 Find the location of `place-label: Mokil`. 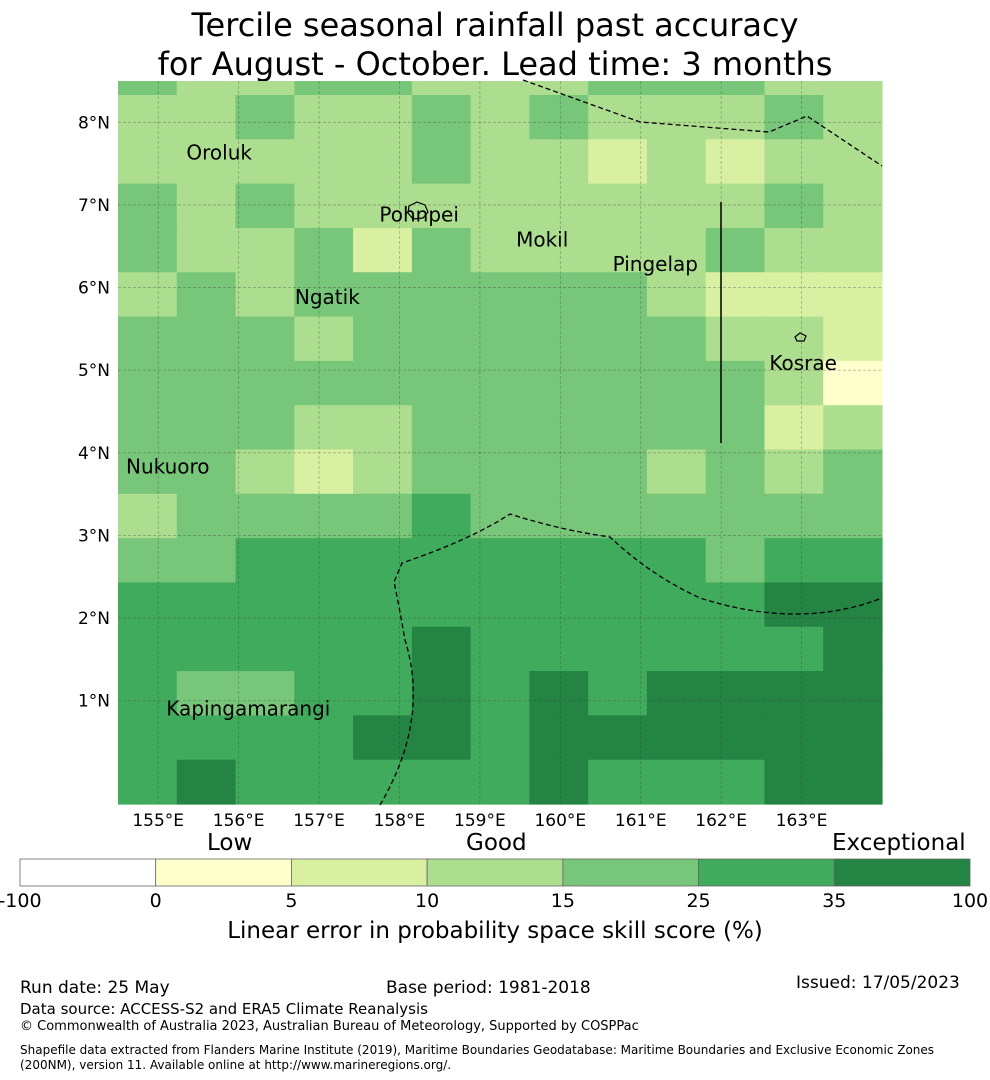

place-label: Mokil is located at coordinates (542, 239).